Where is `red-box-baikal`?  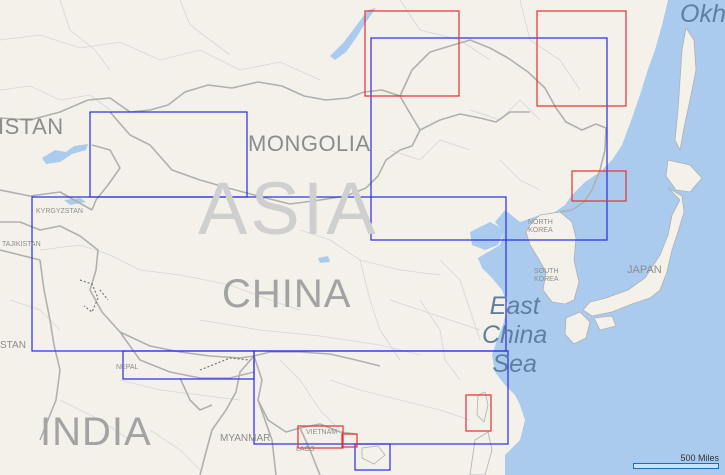
red-box-baikal is located at coordinates (412, 53).